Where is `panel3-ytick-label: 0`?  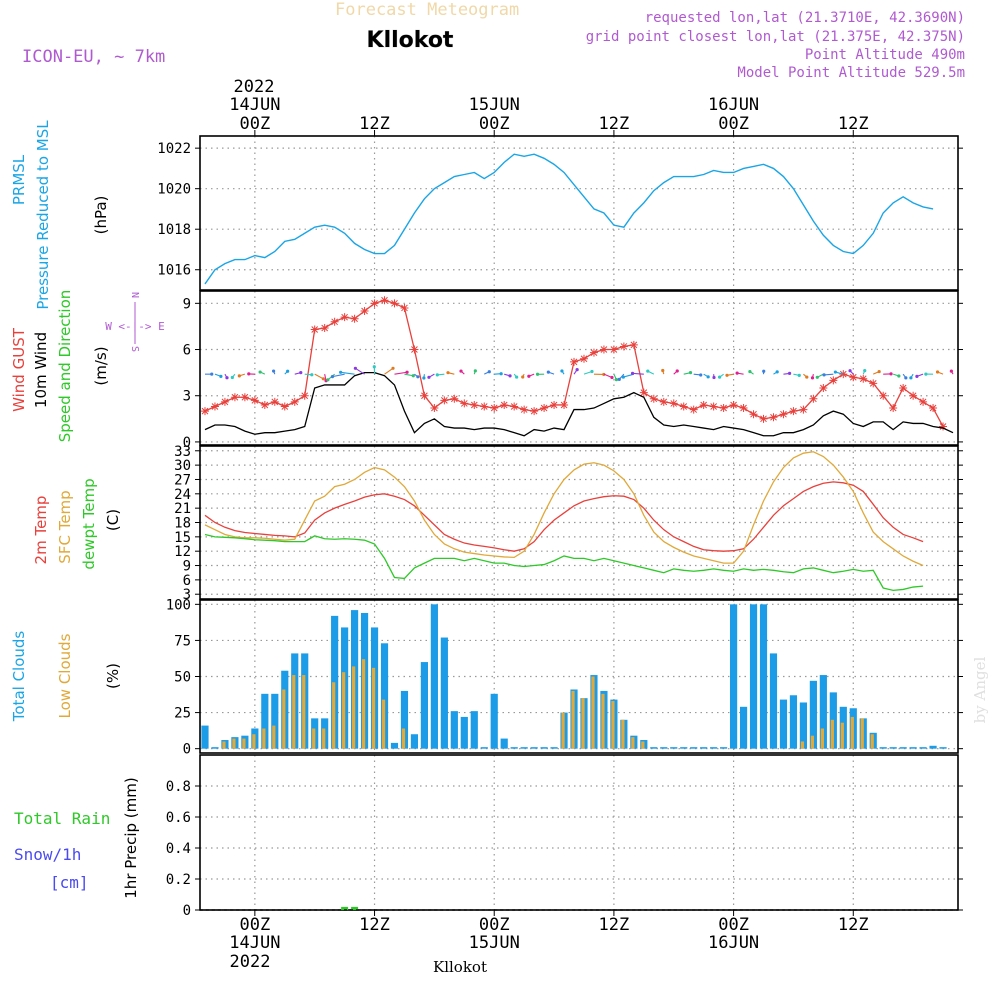
panel3-ytick-label: 0 is located at coordinates (187, 750).